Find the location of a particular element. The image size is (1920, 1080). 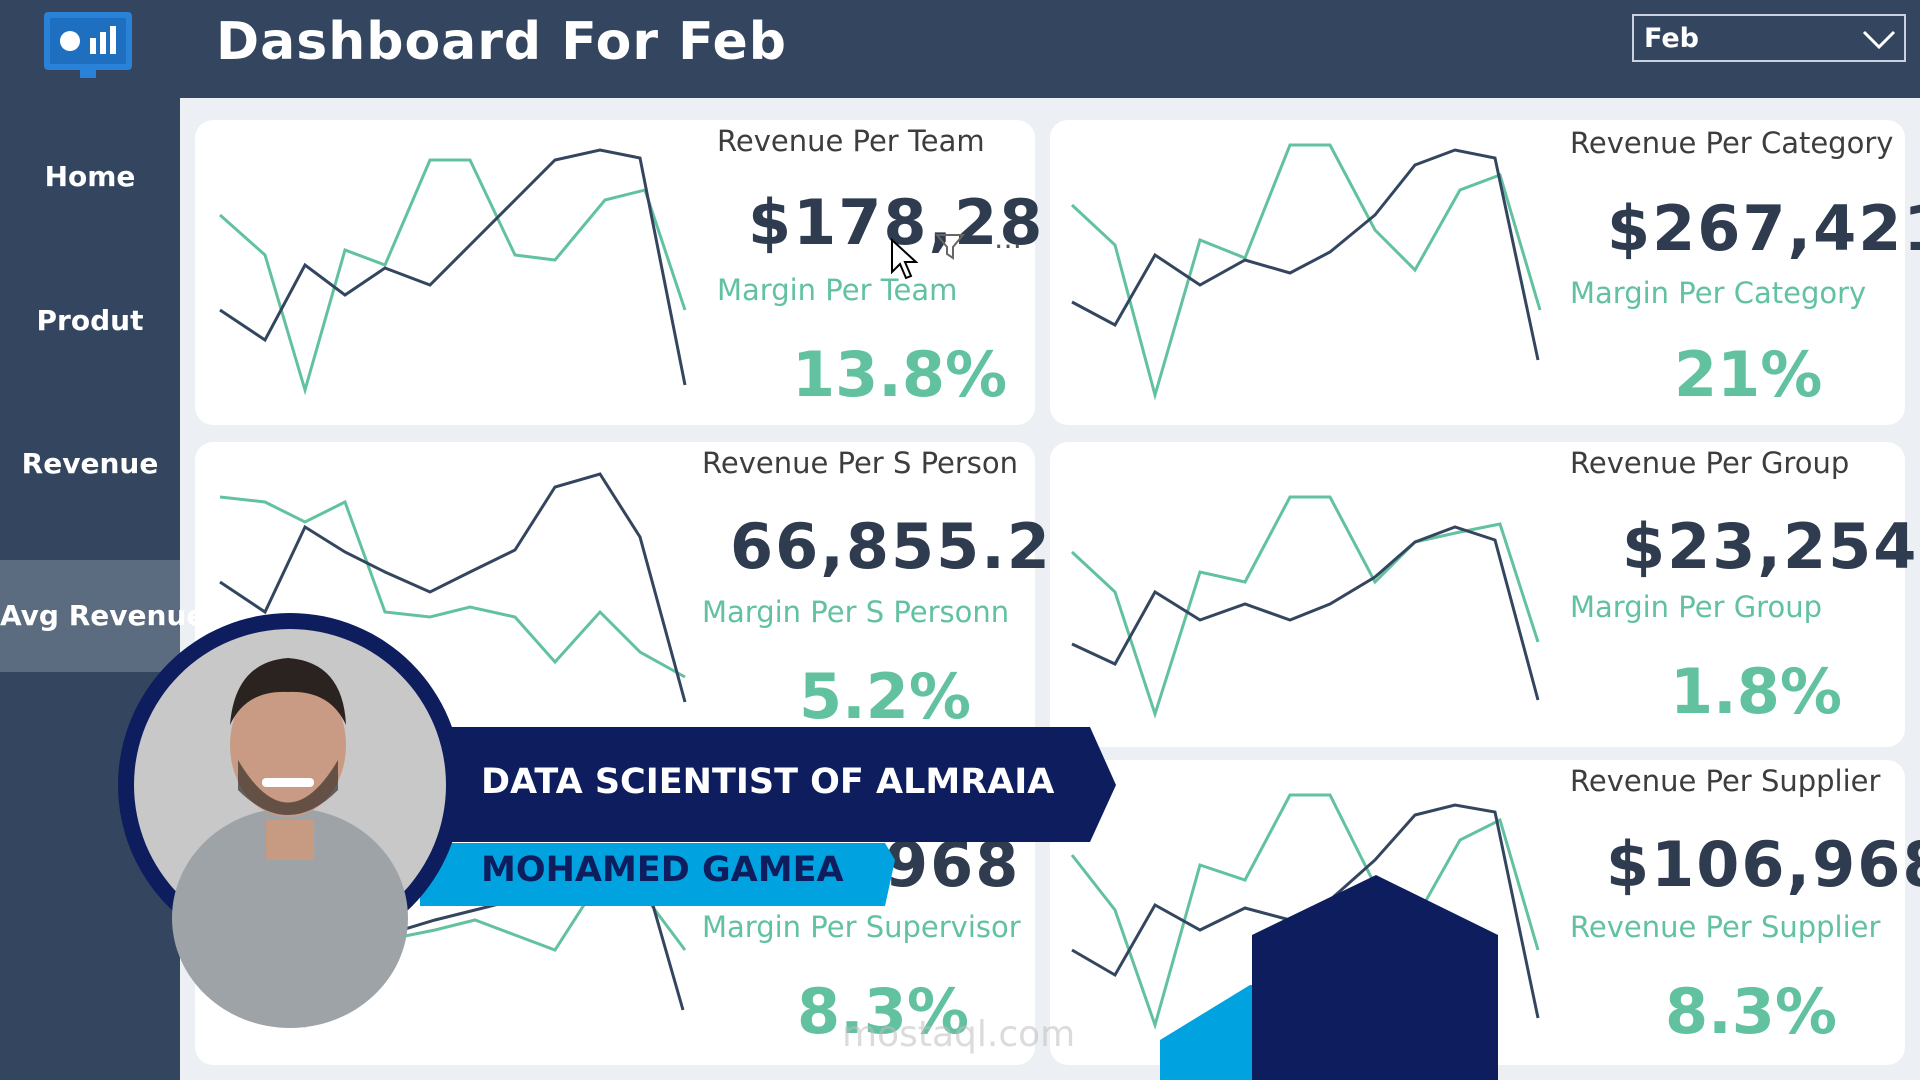

page-title: Dashboard For Feb is located at coordinates (502, 42).